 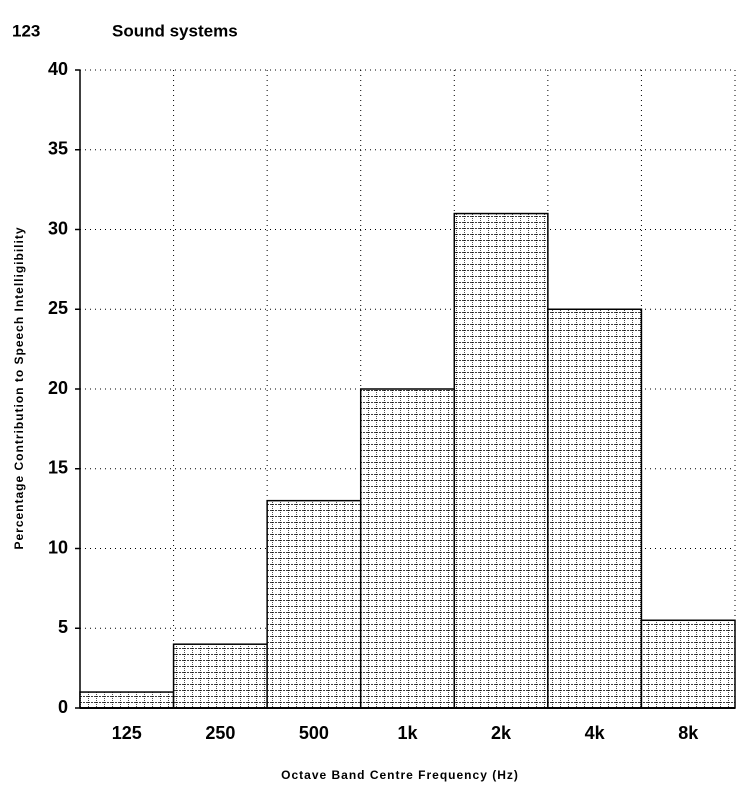 I want to click on y-tick-label: 5, so click(x=63, y=627).